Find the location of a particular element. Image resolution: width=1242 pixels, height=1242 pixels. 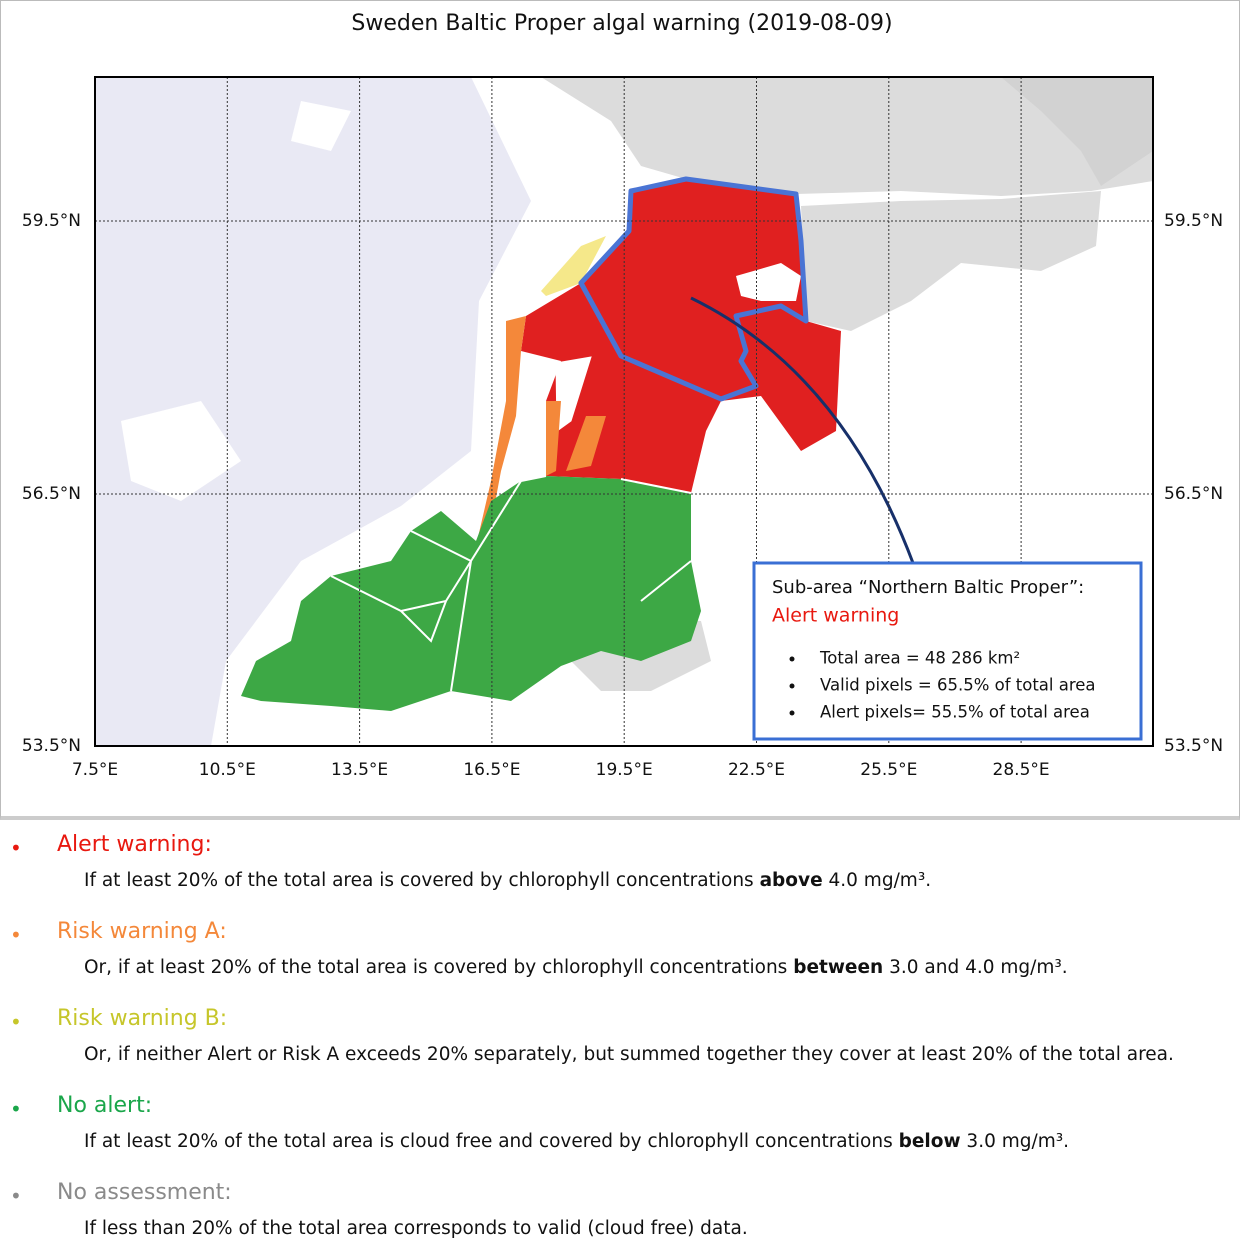

legend-name: No alert: is located at coordinates (105, 1105).